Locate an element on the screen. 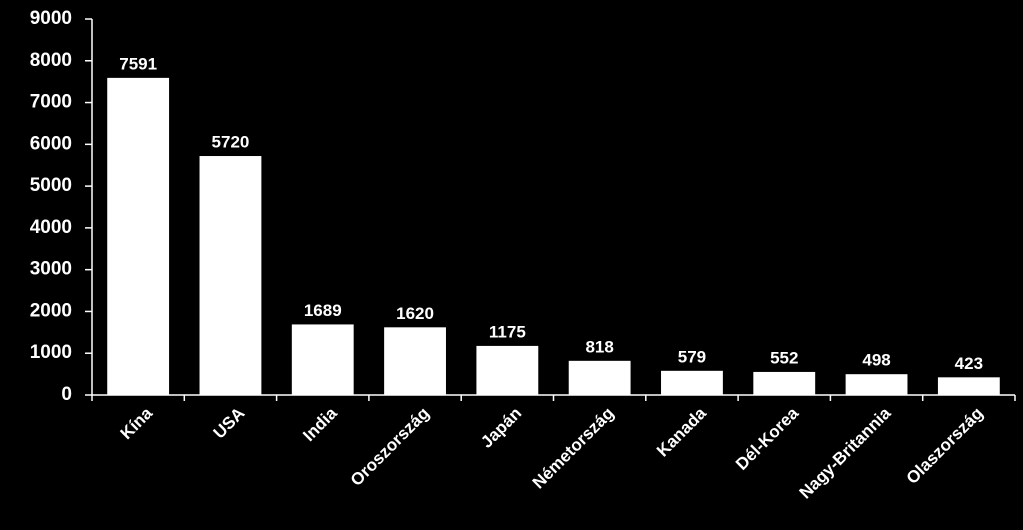 This screenshot has height=530, width=1023. x-tick-label: Kína is located at coordinates (137, 423).